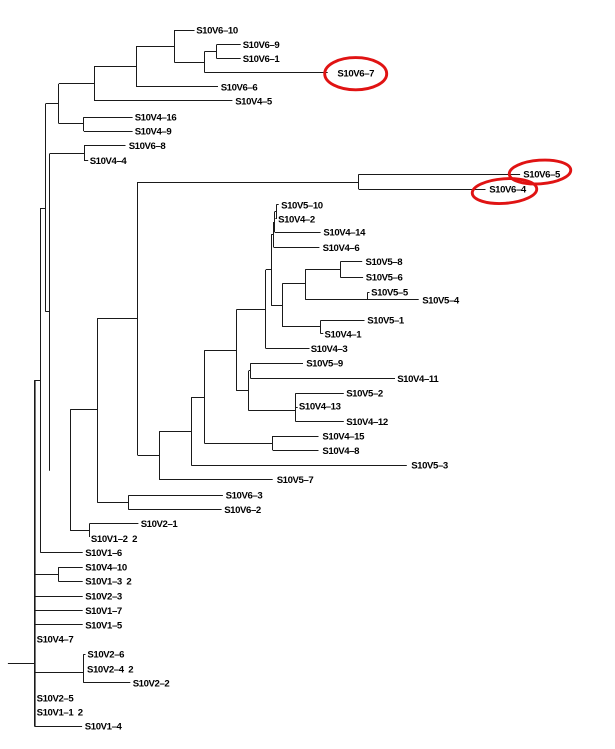  Describe the element at coordinates (114, 539) in the screenshot. I see `svg-text: S10V1–2 2` at that location.